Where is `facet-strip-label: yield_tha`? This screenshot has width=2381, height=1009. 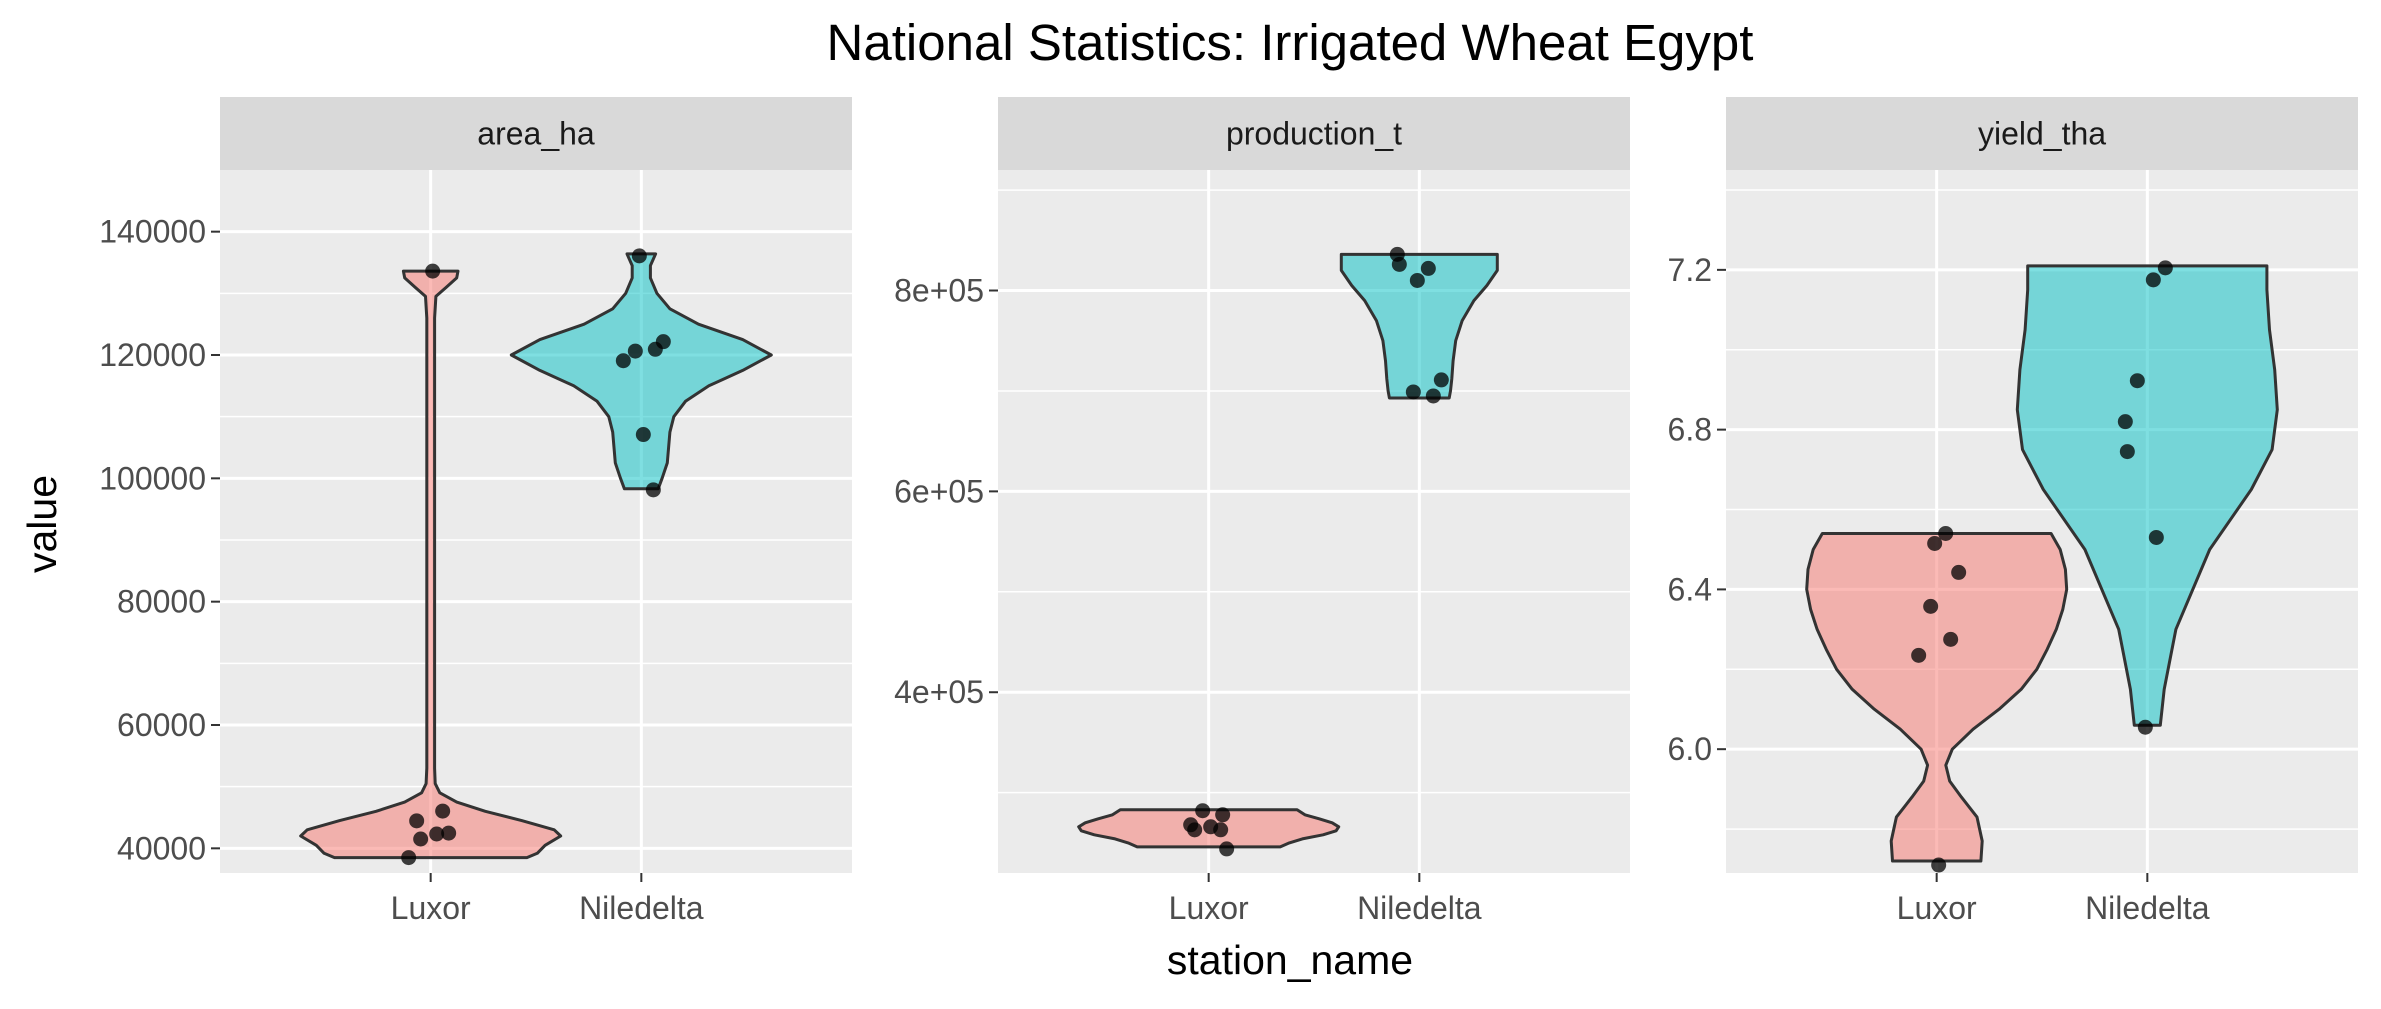
facet-strip-label: yield_tha is located at coordinates (2042, 134).